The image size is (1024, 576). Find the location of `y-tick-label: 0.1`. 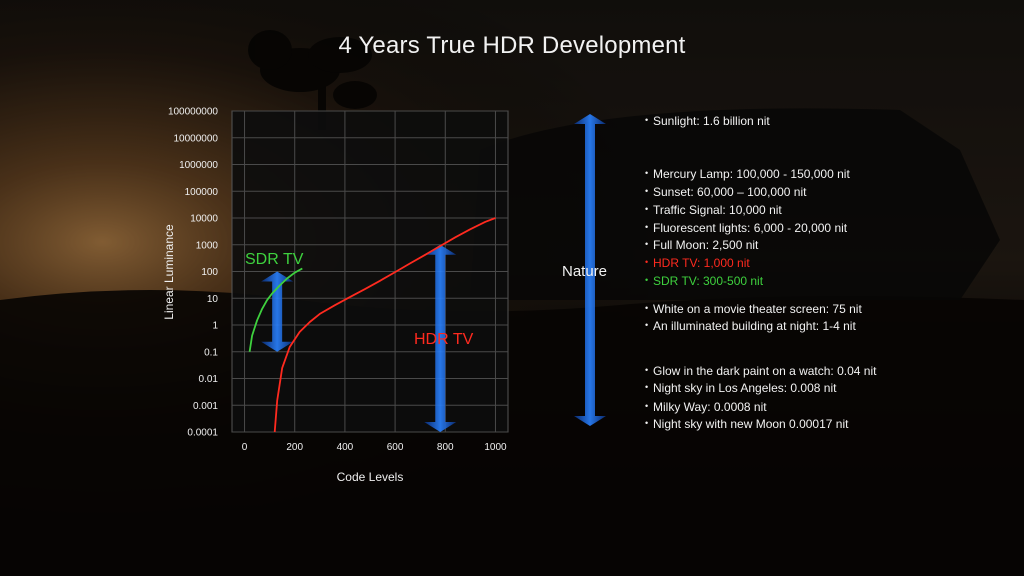

y-tick-label: 0.1 is located at coordinates (211, 352).